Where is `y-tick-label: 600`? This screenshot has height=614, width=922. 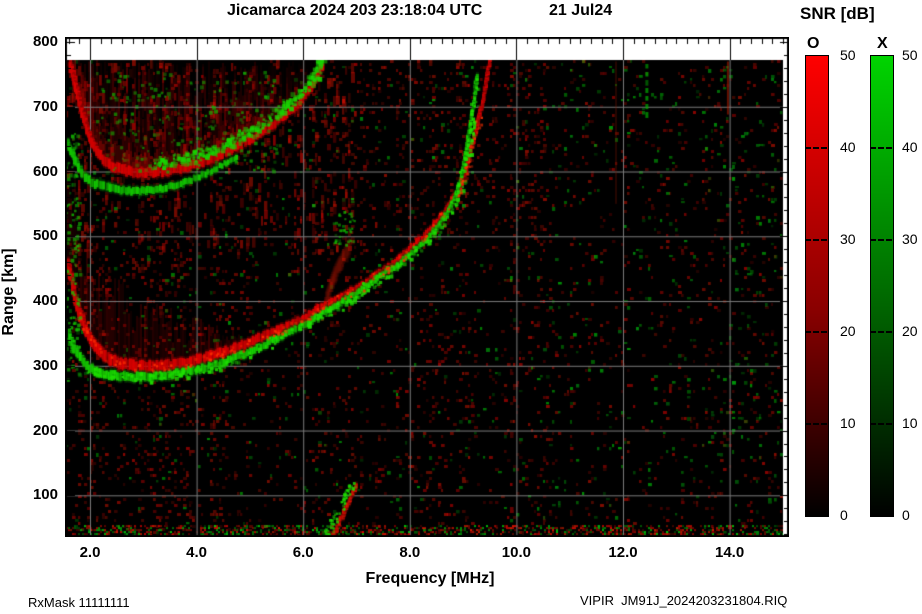 y-tick-label: 600 is located at coordinates (45, 171).